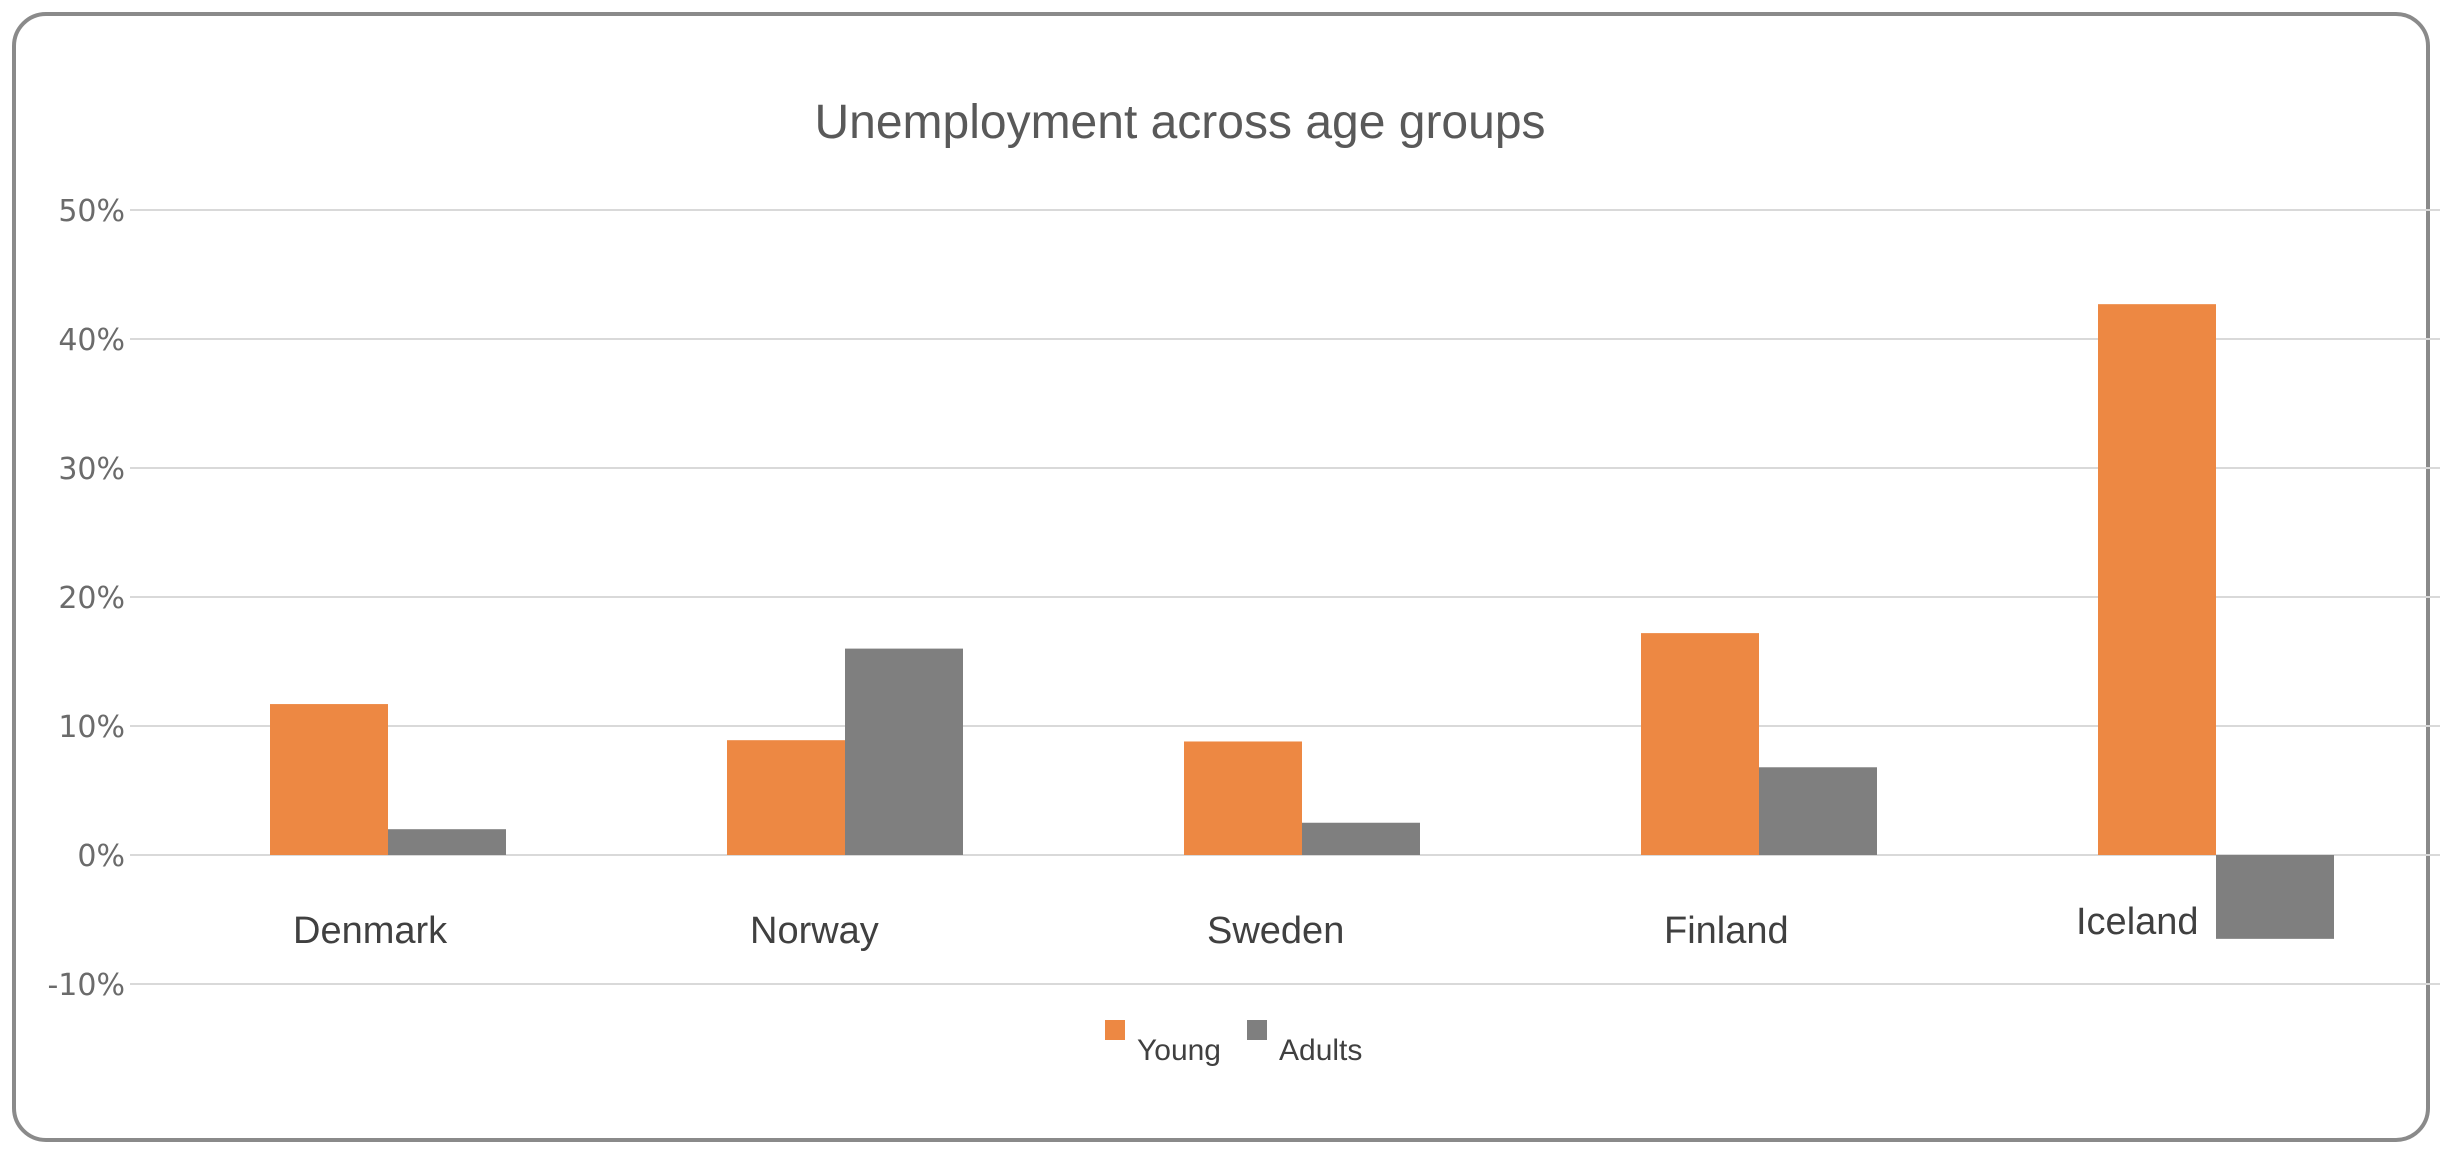 The height and width of the screenshot is (1158, 2446). Describe the element at coordinates (91, 340) in the screenshot. I see `y-tick-label: 40%` at that location.